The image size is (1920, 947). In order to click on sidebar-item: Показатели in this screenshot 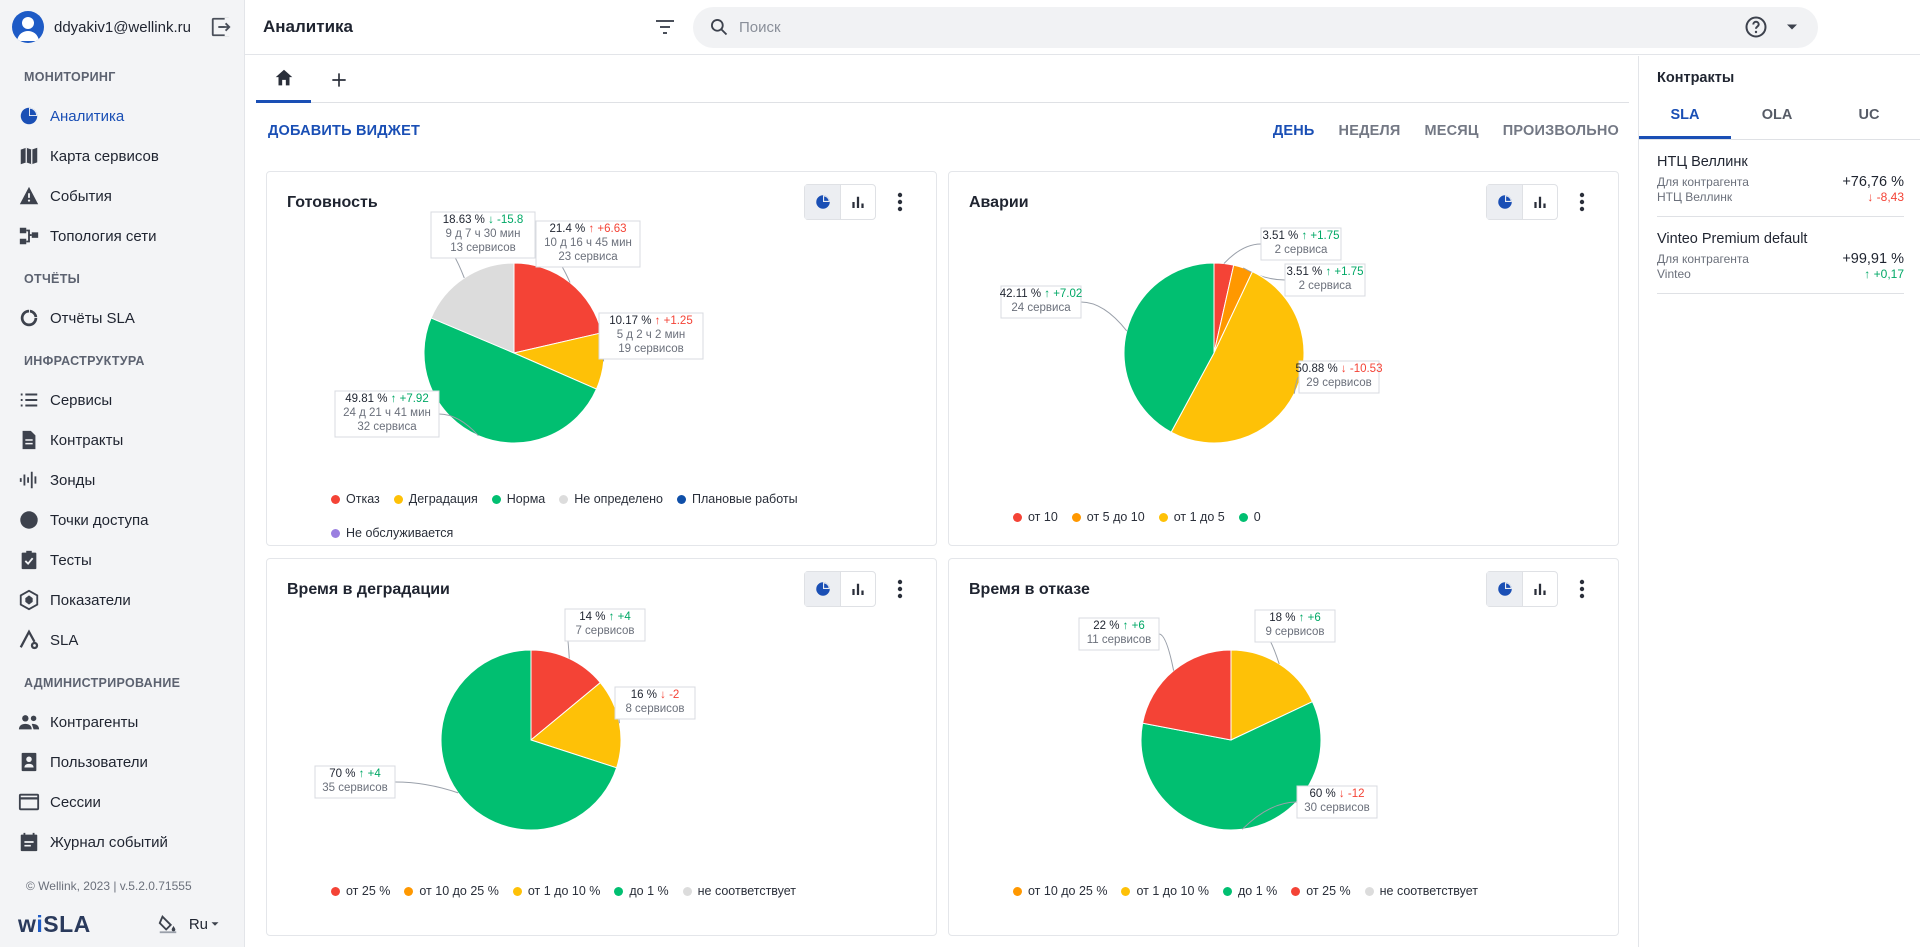, I will do `click(122, 600)`.